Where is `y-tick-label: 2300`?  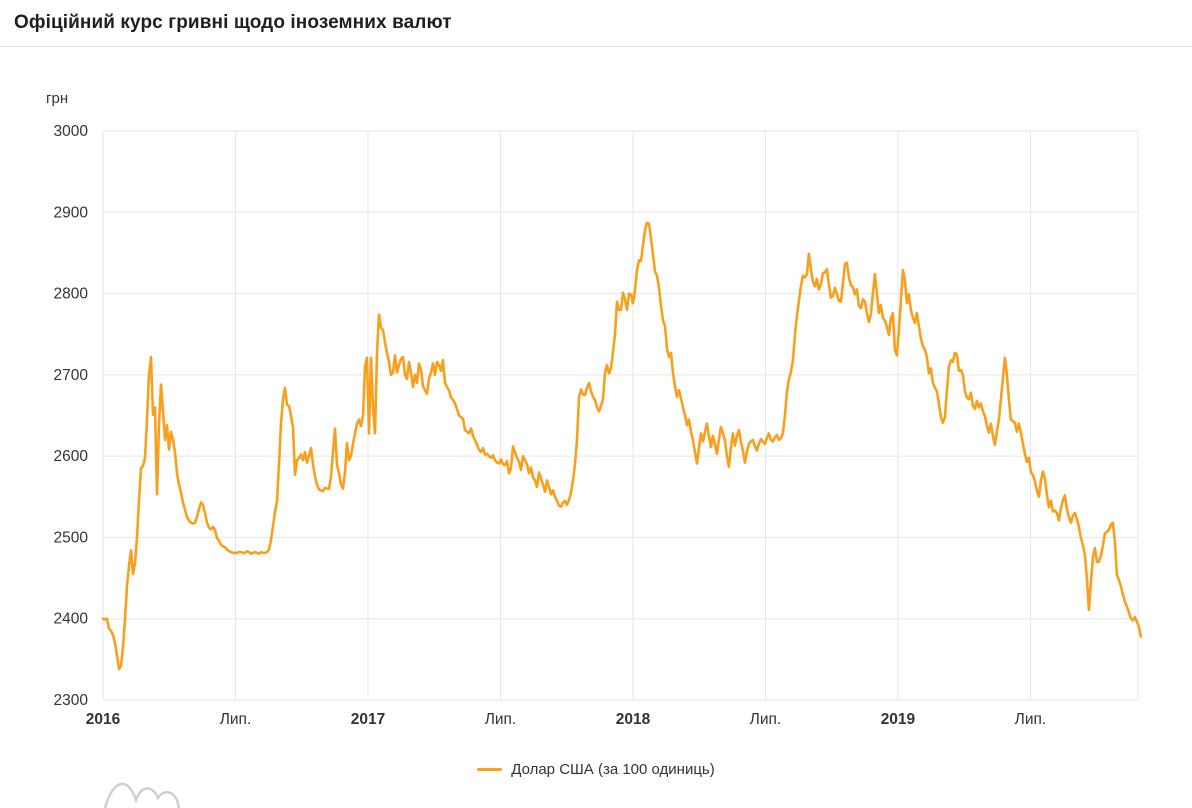 y-tick-label: 2300 is located at coordinates (71, 700).